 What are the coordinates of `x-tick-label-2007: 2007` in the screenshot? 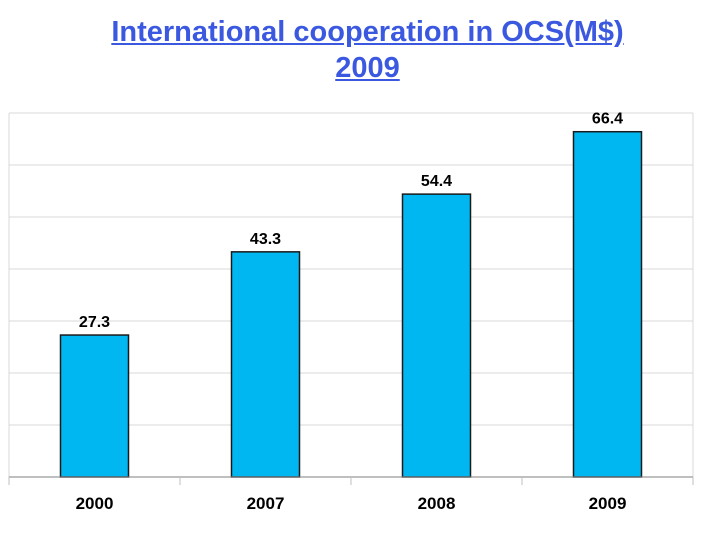 It's located at (266, 503).